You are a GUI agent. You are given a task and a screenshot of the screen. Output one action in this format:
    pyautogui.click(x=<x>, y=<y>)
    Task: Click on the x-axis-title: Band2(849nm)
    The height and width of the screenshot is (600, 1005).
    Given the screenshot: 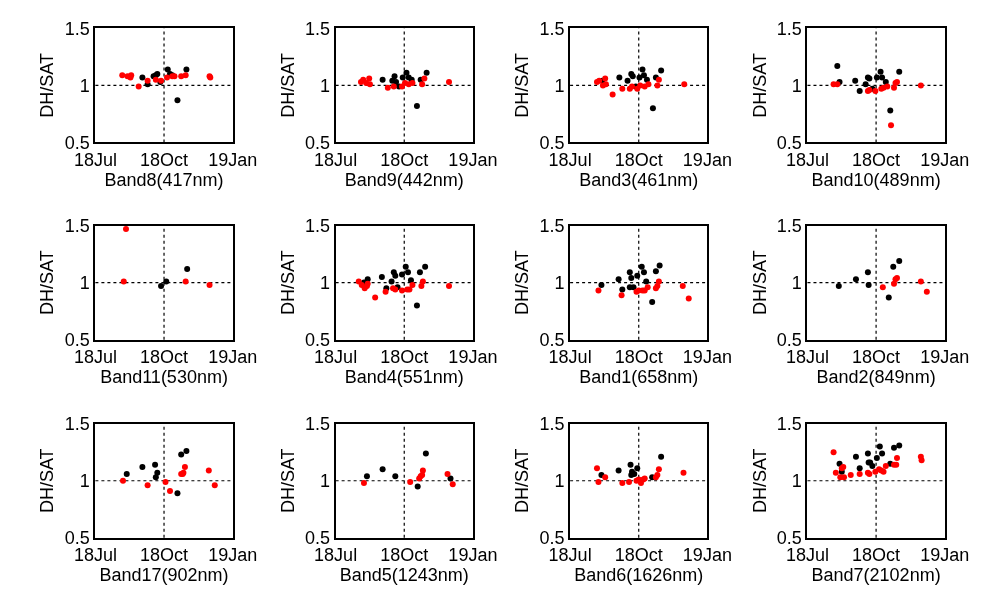 What is the action you would take?
    pyautogui.click(x=876, y=377)
    